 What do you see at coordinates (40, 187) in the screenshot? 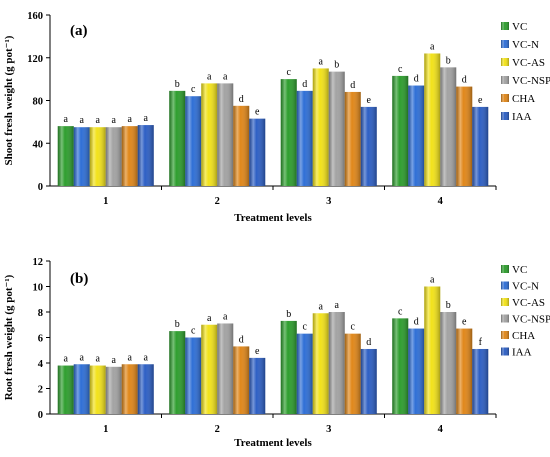
I see `y-tick-label: 0` at bounding box center [40, 187].